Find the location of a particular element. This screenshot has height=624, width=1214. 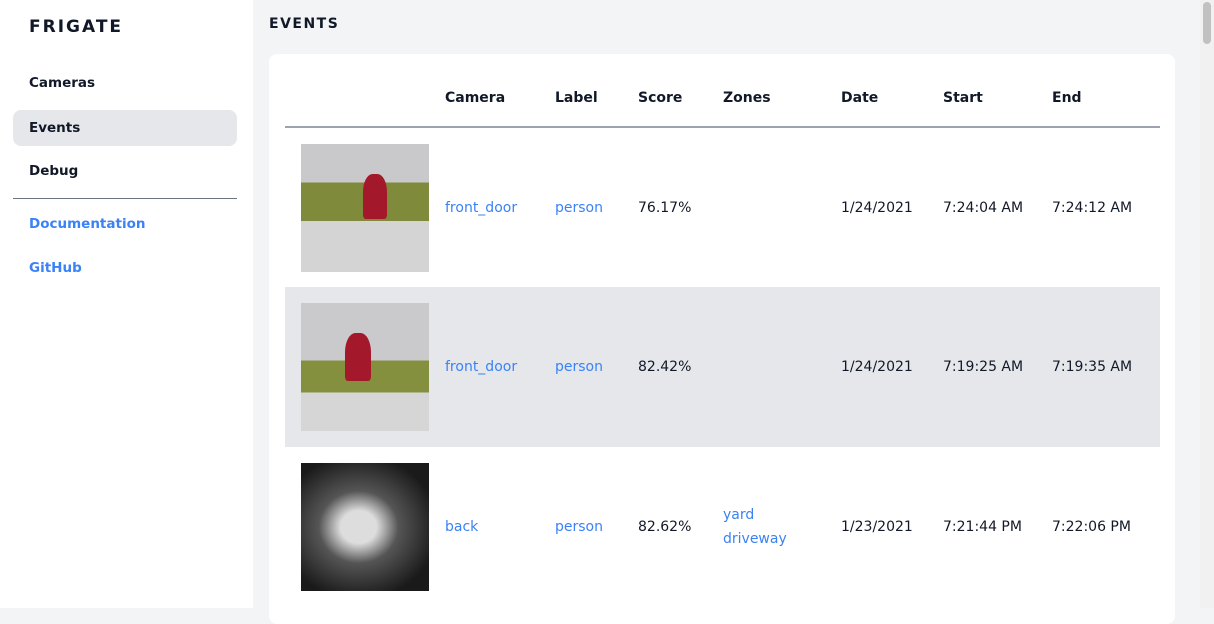

header-start: Start is located at coordinates (997, 99).